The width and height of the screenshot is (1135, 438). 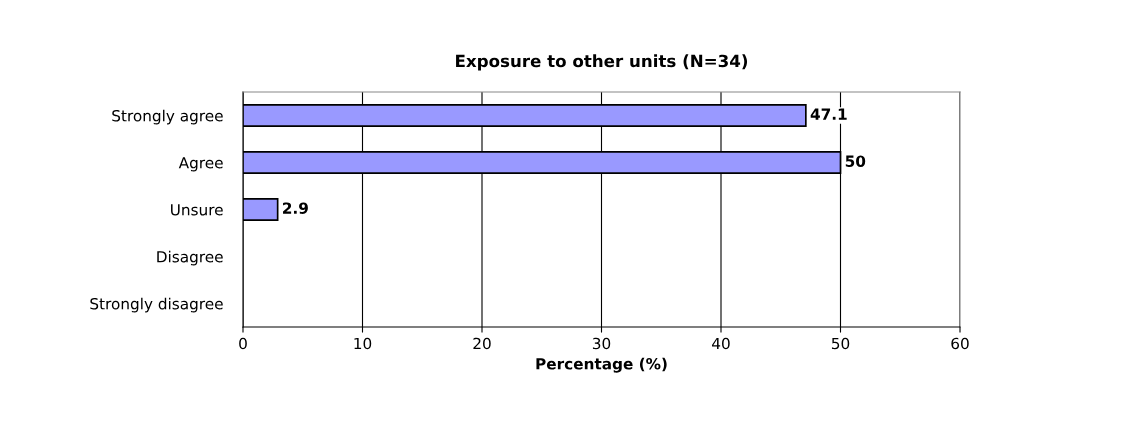 What do you see at coordinates (601, 365) in the screenshot?
I see `x-axis-title: Percentage (%)` at bounding box center [601, 365].